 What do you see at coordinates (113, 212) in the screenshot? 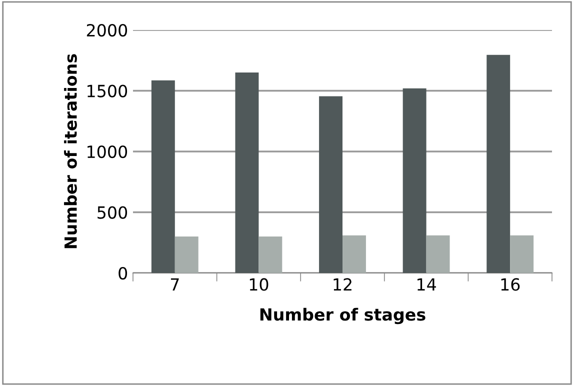
I see `y-tick-label: 500` at bounding box center [113, 212].